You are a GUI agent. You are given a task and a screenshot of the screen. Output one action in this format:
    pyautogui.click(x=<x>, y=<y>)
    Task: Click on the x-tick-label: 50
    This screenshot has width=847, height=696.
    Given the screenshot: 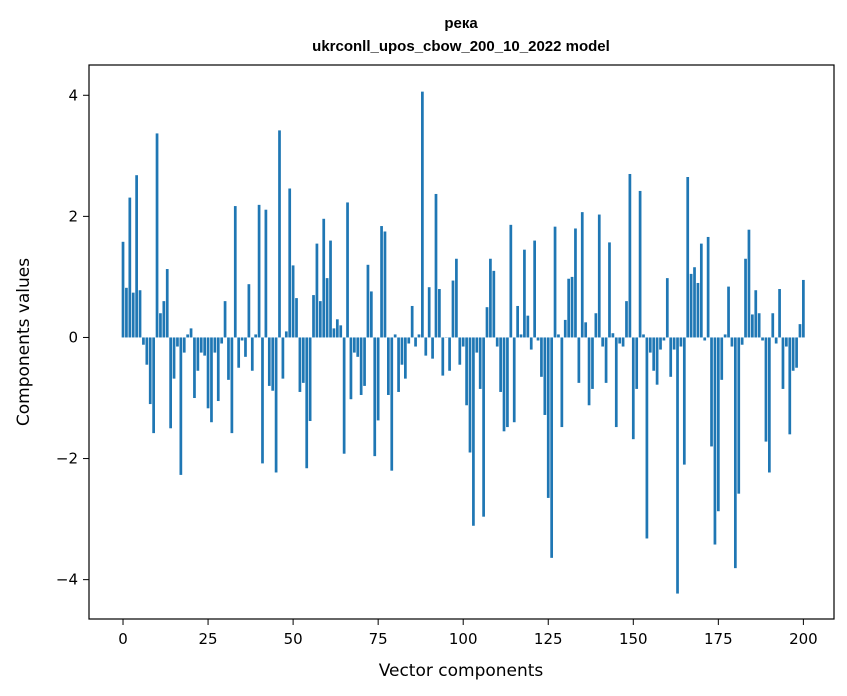 What is the action you would take?
    pyautogui.click(x=293, y=639)
    